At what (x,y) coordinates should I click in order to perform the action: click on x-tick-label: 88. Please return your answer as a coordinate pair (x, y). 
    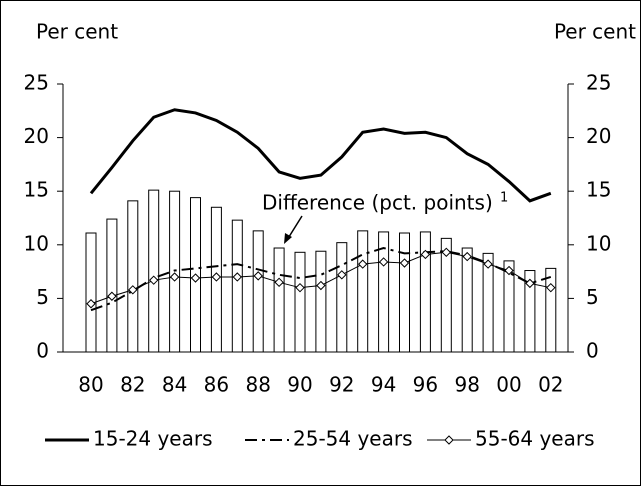
    Looking at the image, I should click on (257, 385).